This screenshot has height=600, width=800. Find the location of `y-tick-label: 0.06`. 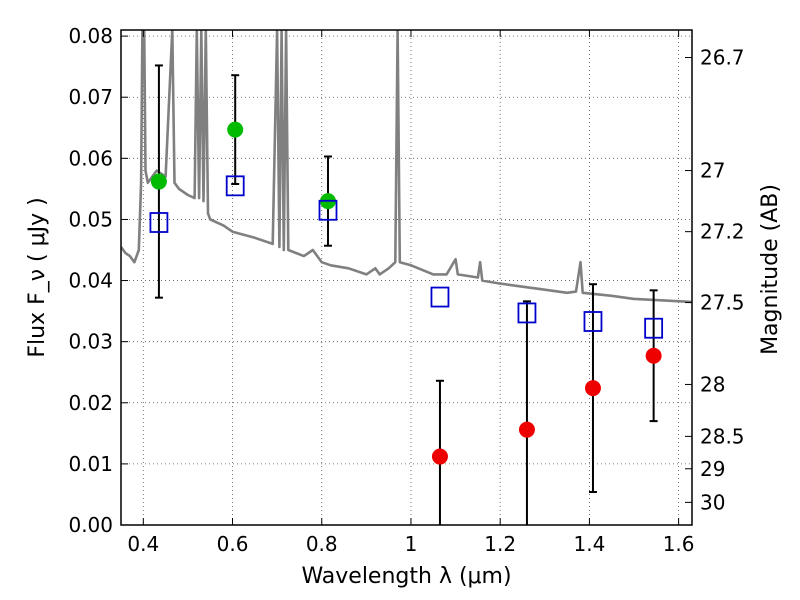

y-tick-label: 0.06 is located at coordinates (90, 158).